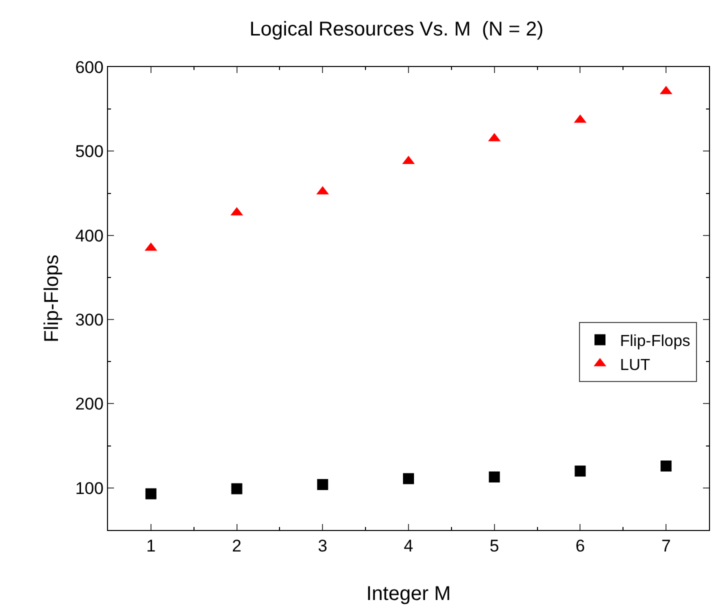 The height and width of the screenshot is (612, 721). What do you see at coordinates (89, 236) in the screenshot?
I see `y-tick-label: 400` at bounding box center [89, 236].